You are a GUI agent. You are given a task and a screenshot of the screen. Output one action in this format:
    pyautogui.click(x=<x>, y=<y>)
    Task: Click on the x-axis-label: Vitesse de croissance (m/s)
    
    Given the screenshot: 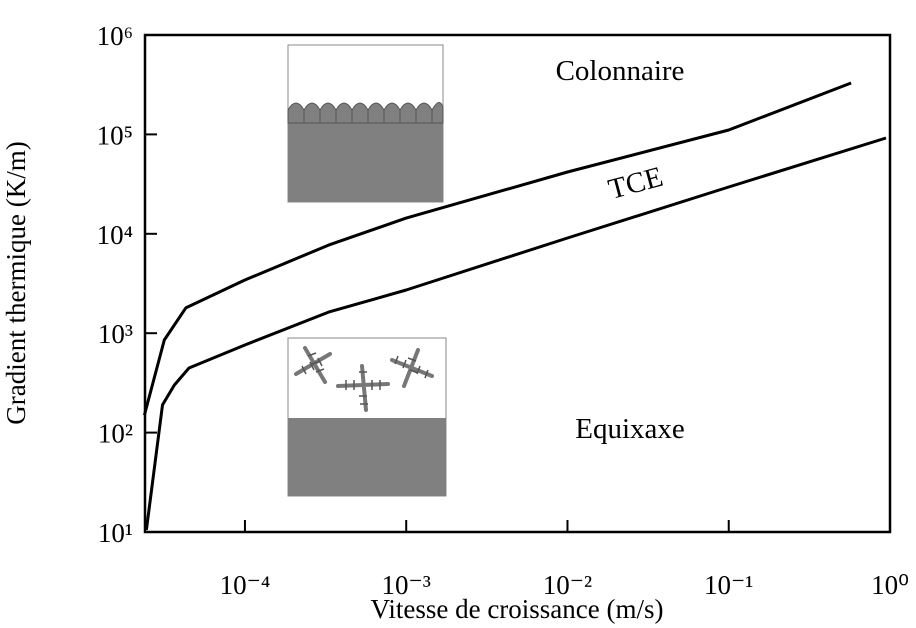 What is the action you would take?
    pyautogui.click(x=516, y=609)
    